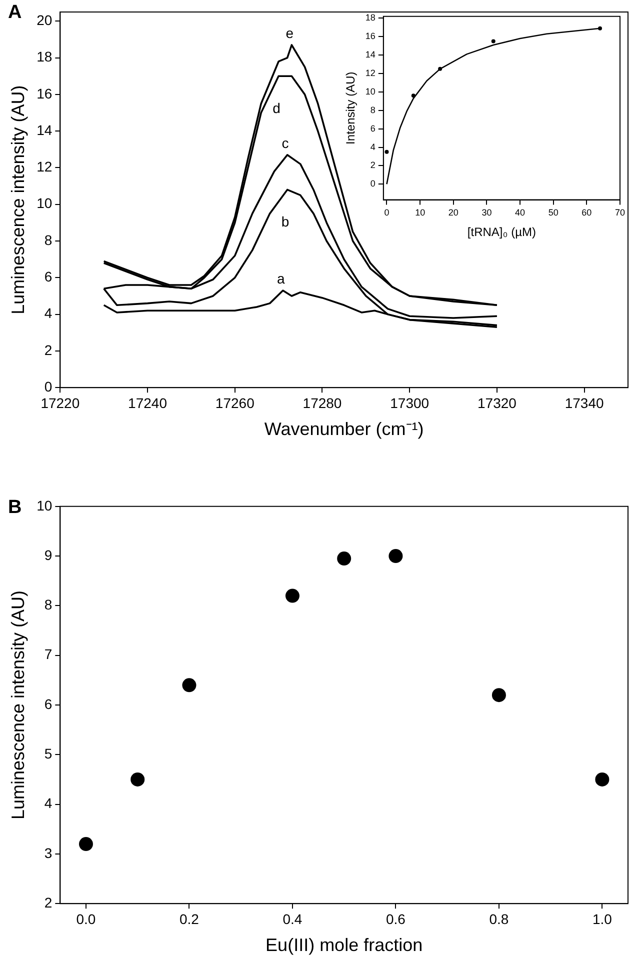 This screenshot has height=969, width=638. I want to click on x-tick-label: 17280, so click(322, 402).